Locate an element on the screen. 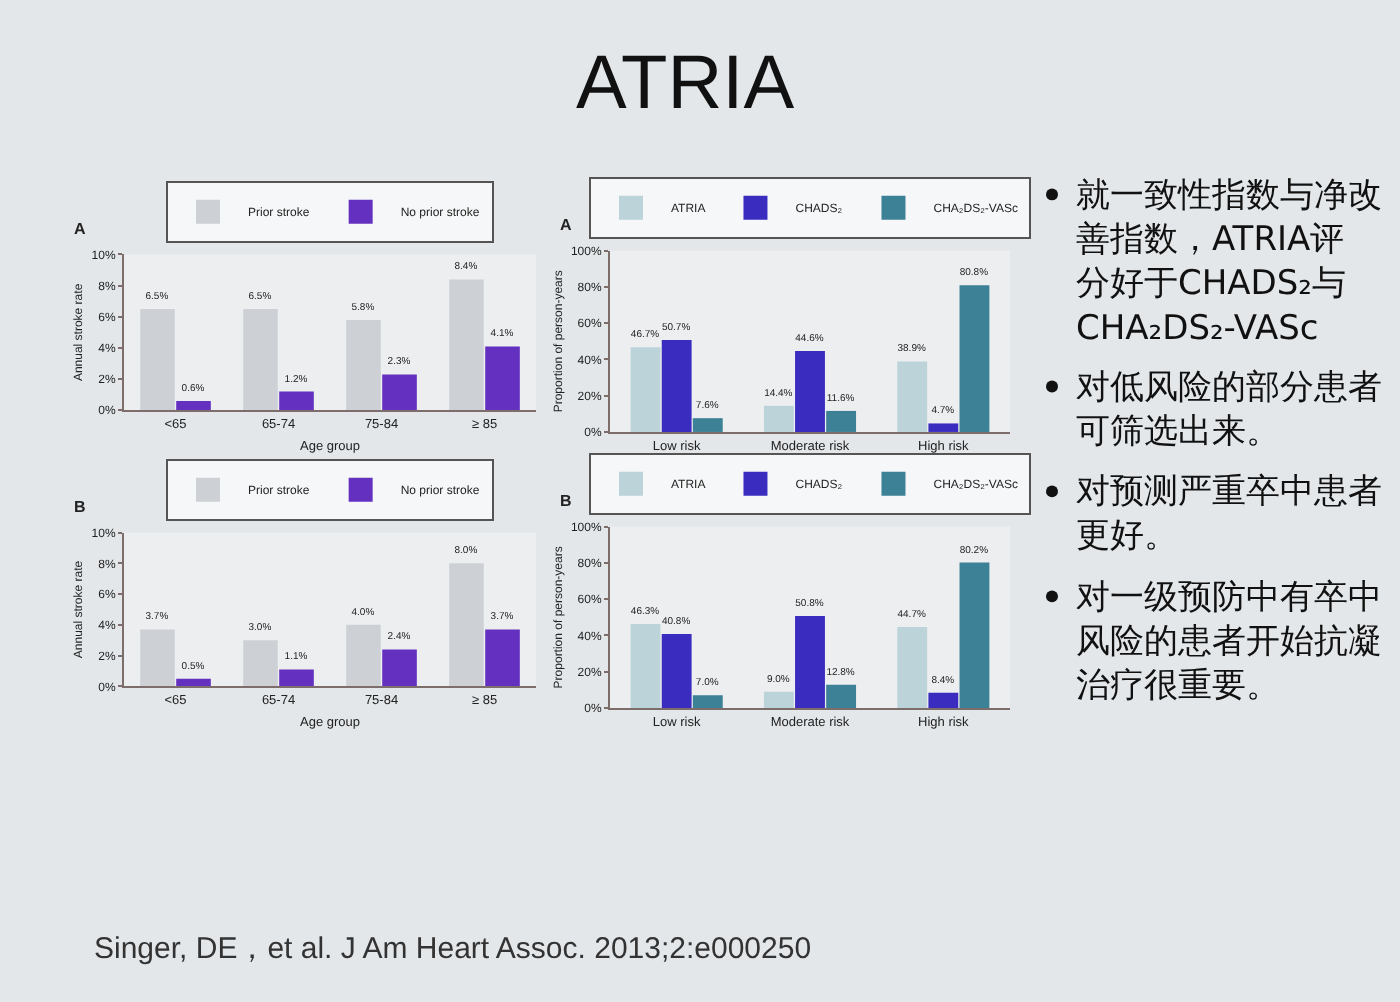 Image resolution: width=1400 pixels, height=1002 pixels. text: 对预测严重卒中患者更好。 is located at coordinates (1229, 514).